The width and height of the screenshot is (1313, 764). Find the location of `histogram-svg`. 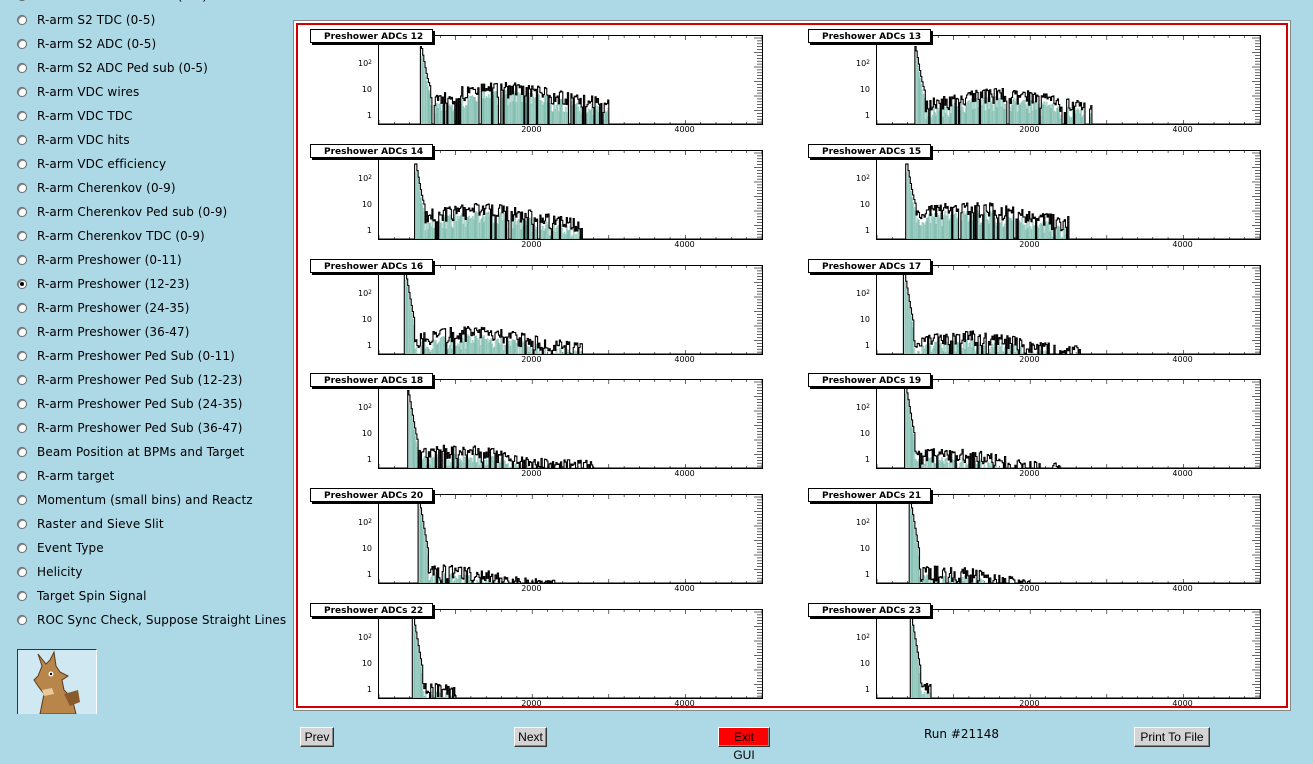

histogram-svg is located at coordinates (570, 310).